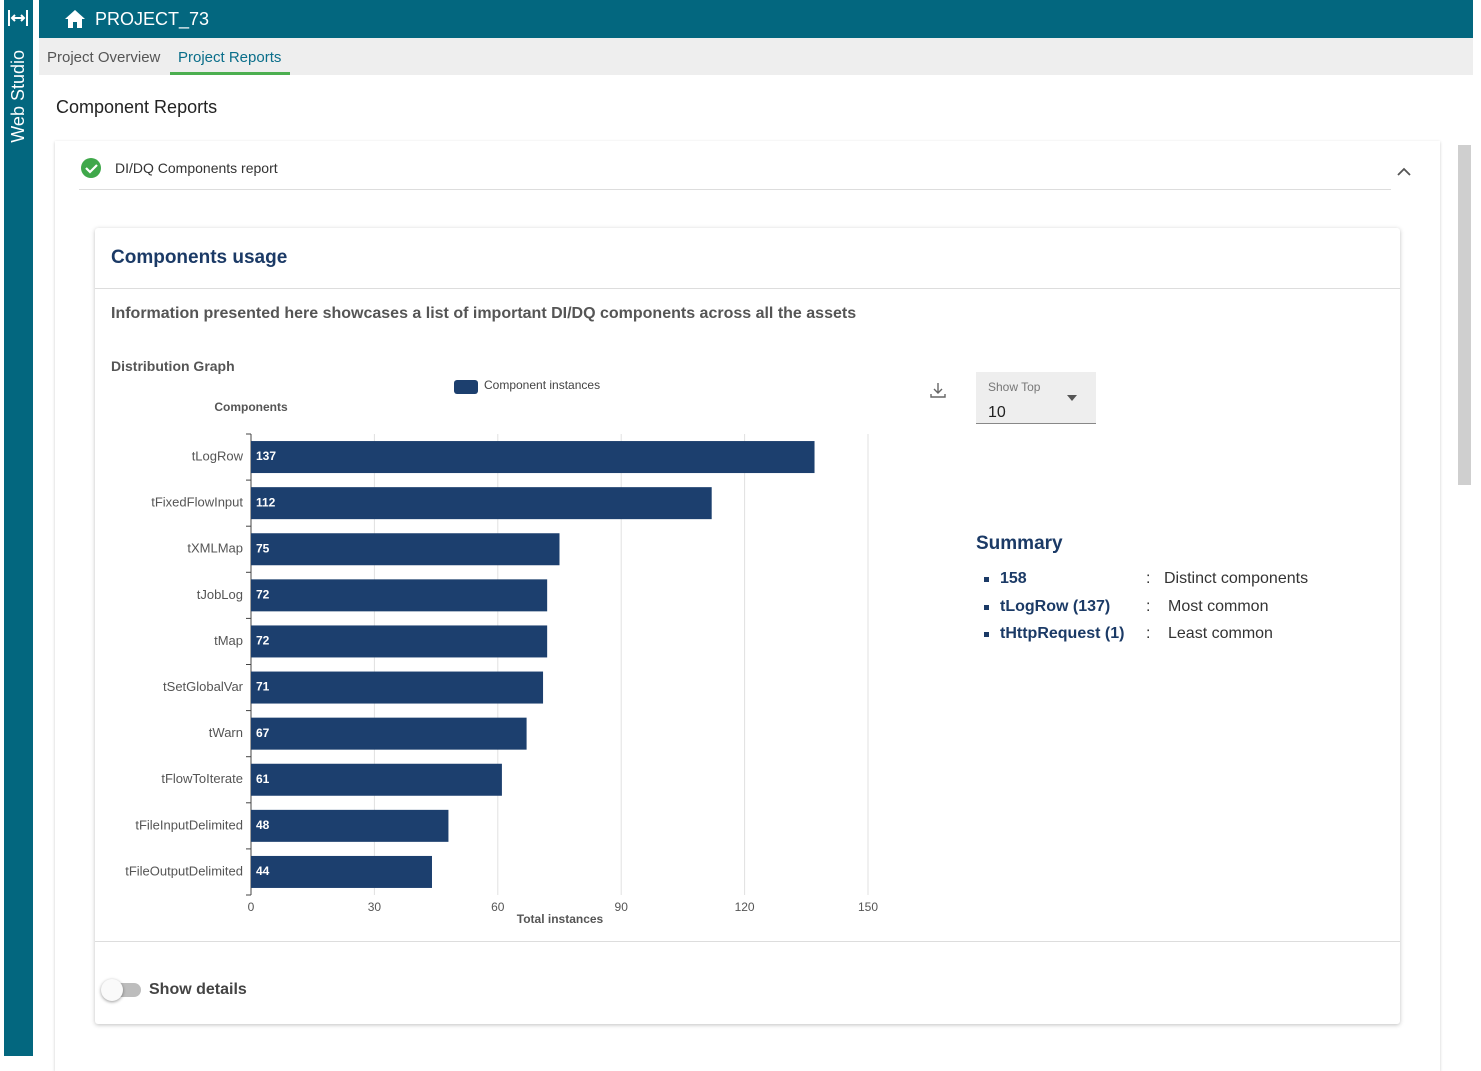  I want to click on summary-value: tHttpRequest (1), so click(1062, 634).